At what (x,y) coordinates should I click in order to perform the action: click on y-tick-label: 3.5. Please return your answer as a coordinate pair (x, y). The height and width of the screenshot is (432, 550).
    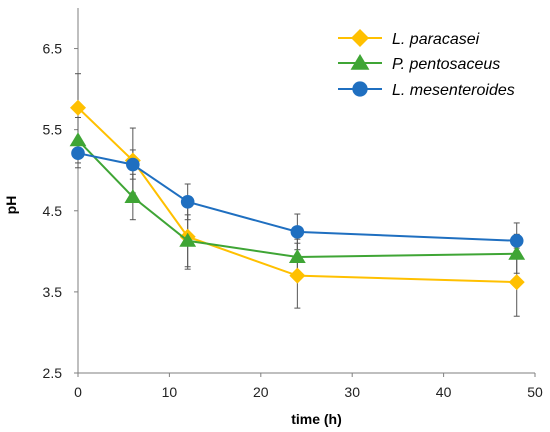
    Looking at the image, I should click on (53, 292).